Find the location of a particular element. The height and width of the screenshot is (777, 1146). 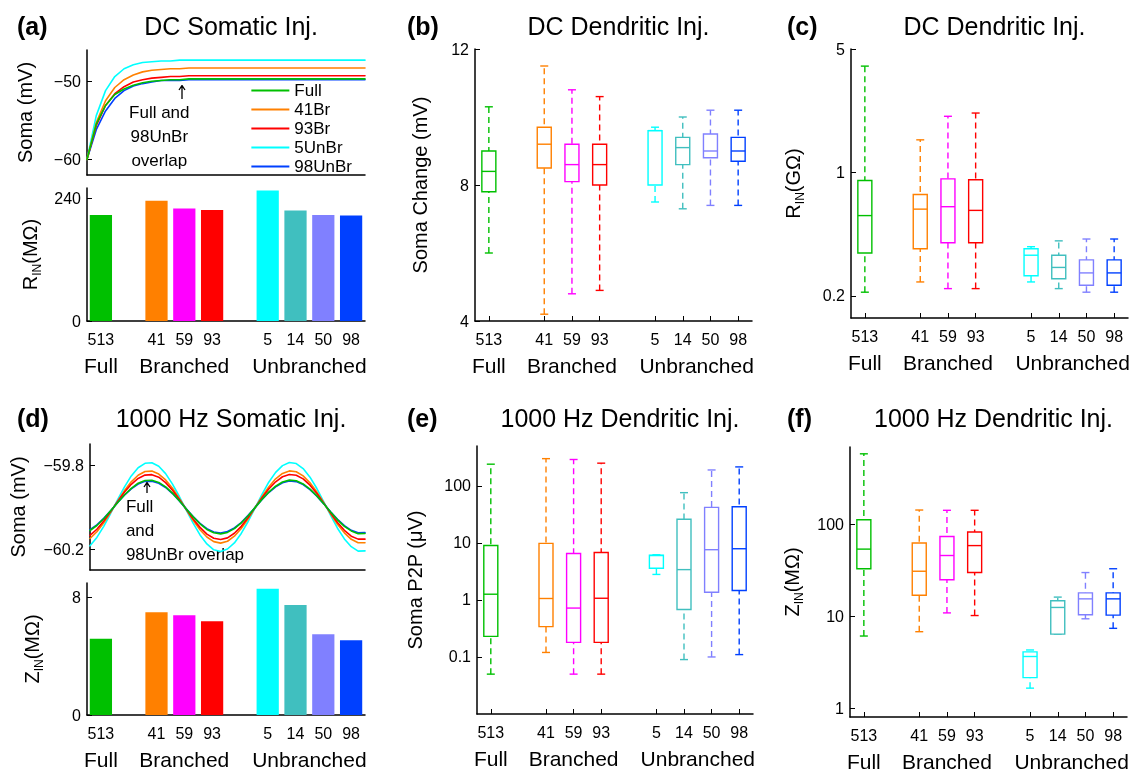

chart-title: (a) DC Somatic Inj. is located at coordinates (167, 25).